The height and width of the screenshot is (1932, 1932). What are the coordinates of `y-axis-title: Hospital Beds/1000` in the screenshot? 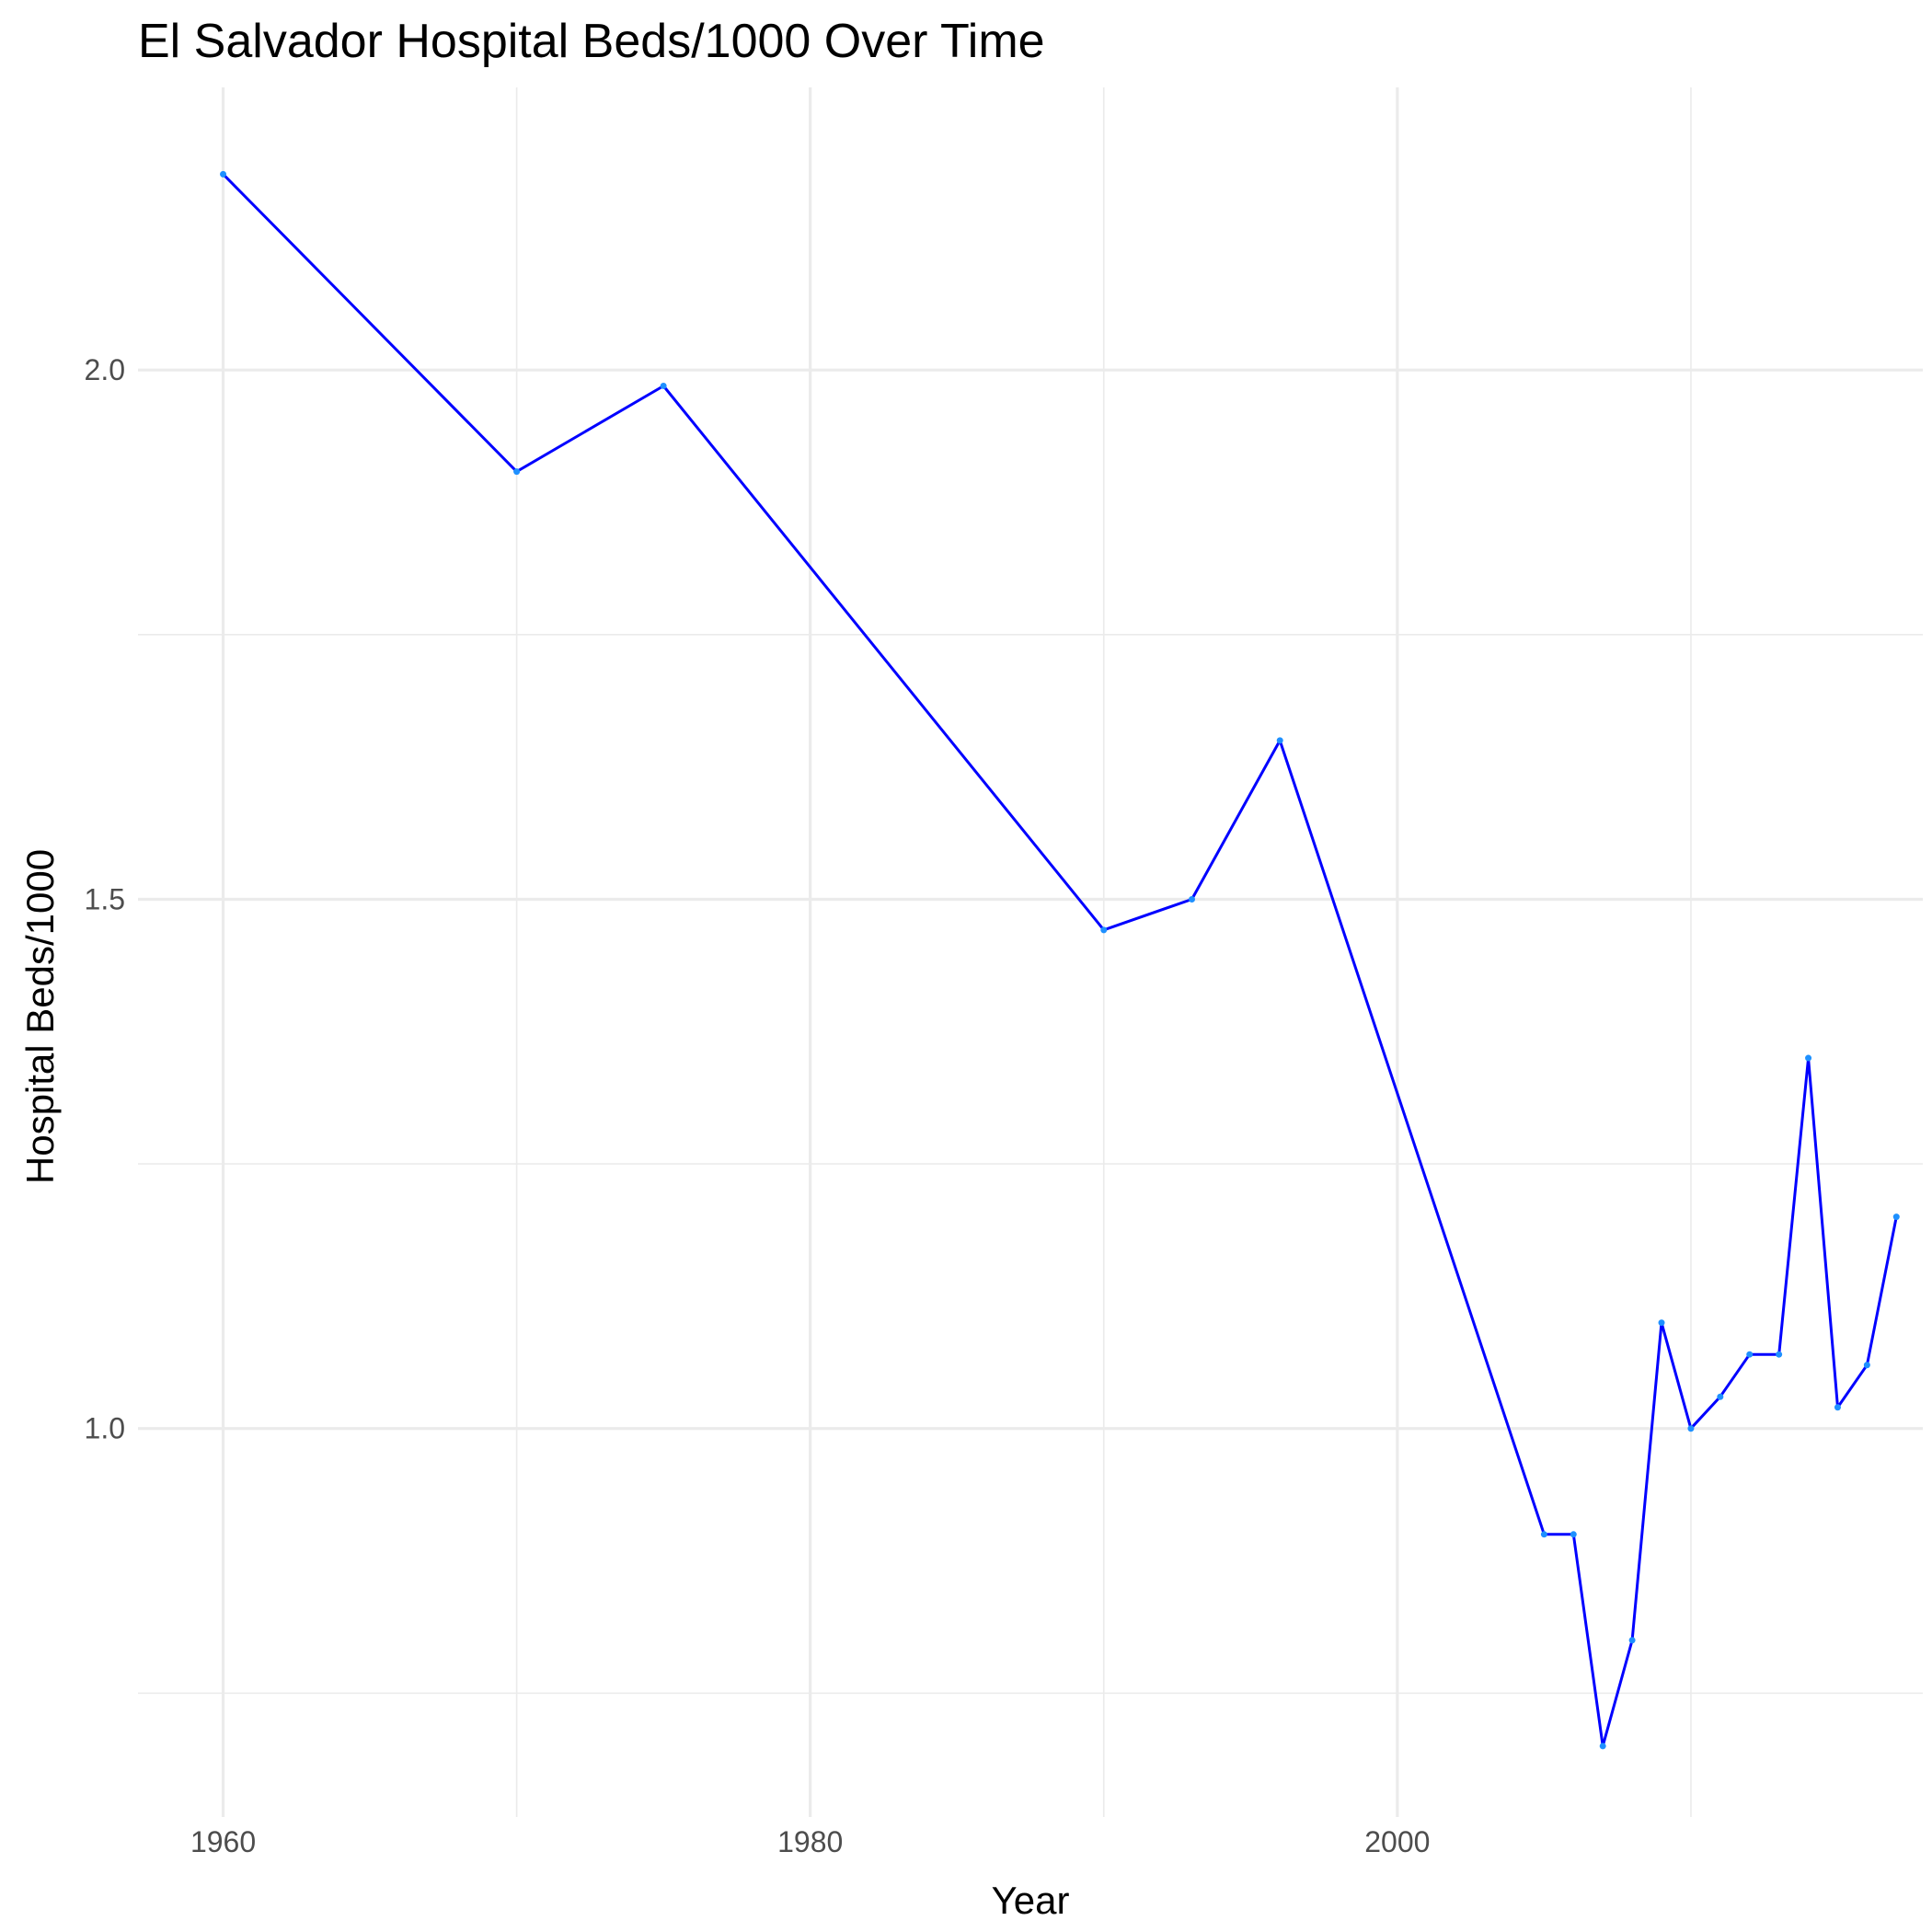 It's located at (40, 1016).